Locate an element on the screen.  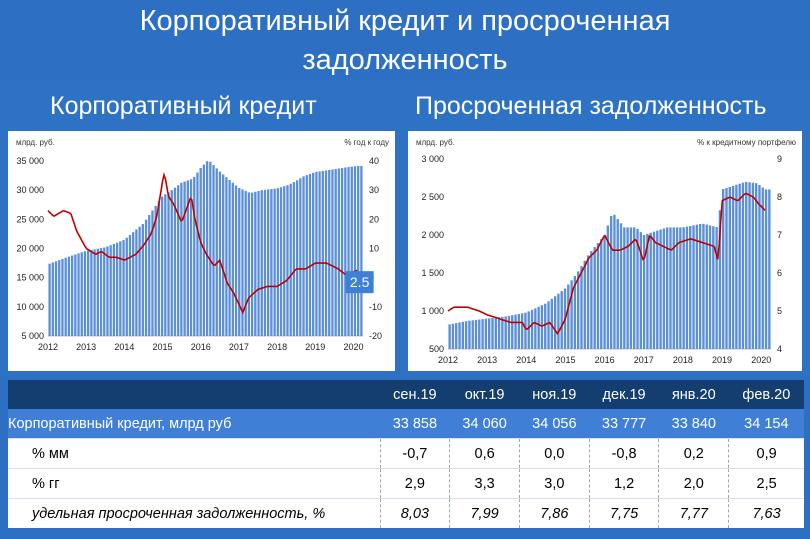
x-tick-label: 2018 is located at coordinates (277, 347).